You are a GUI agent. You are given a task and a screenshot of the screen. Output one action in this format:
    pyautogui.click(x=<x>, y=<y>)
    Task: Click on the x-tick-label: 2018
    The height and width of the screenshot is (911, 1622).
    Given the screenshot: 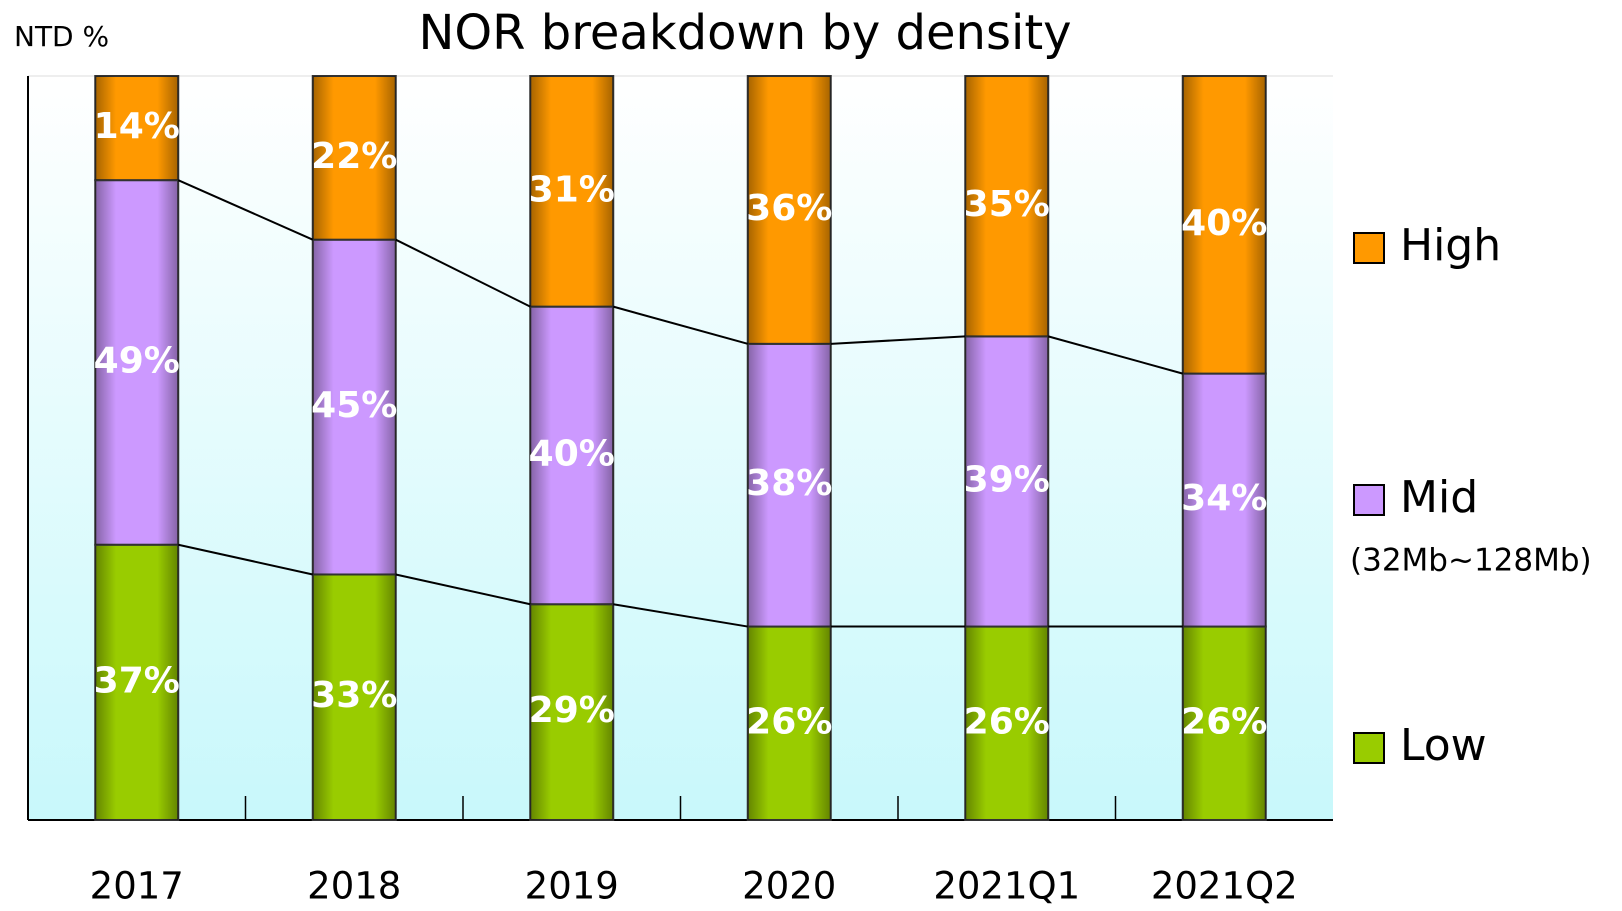 What is the action you would take?
    pyautogui.click(x=354, y=886)
    